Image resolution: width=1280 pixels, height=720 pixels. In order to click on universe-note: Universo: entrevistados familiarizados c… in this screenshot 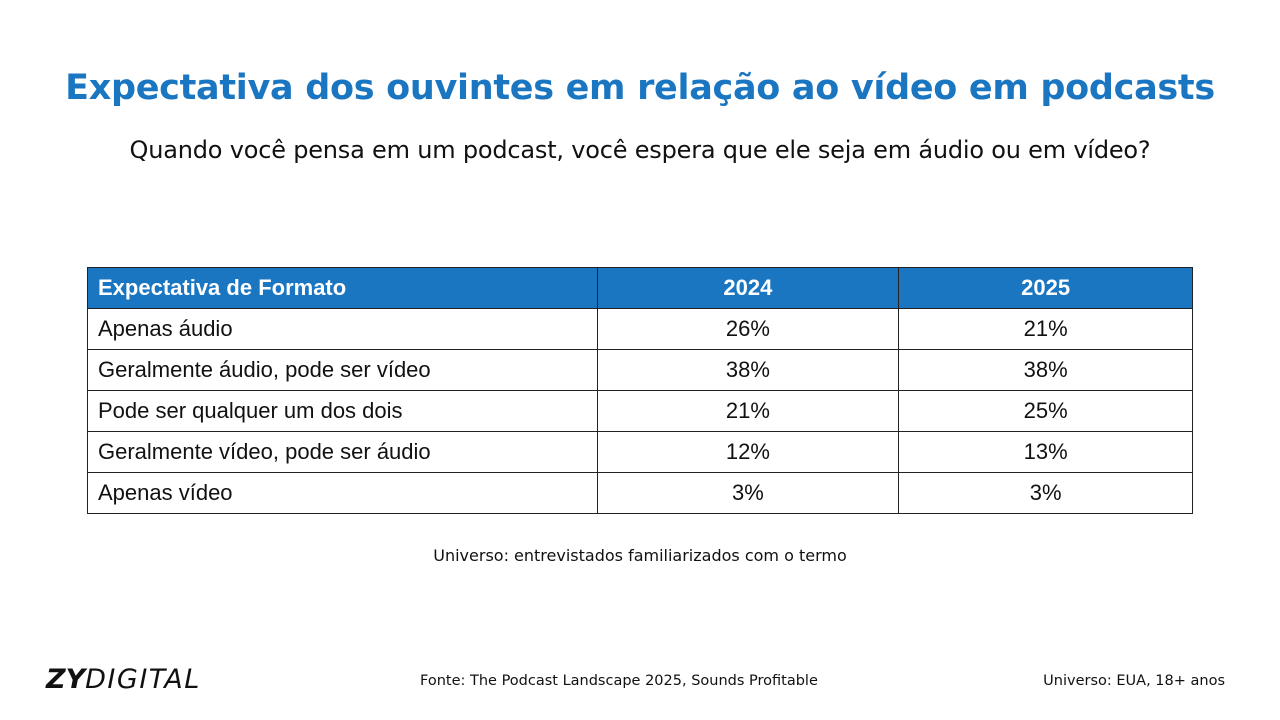, I will do `click(640, 555)`.